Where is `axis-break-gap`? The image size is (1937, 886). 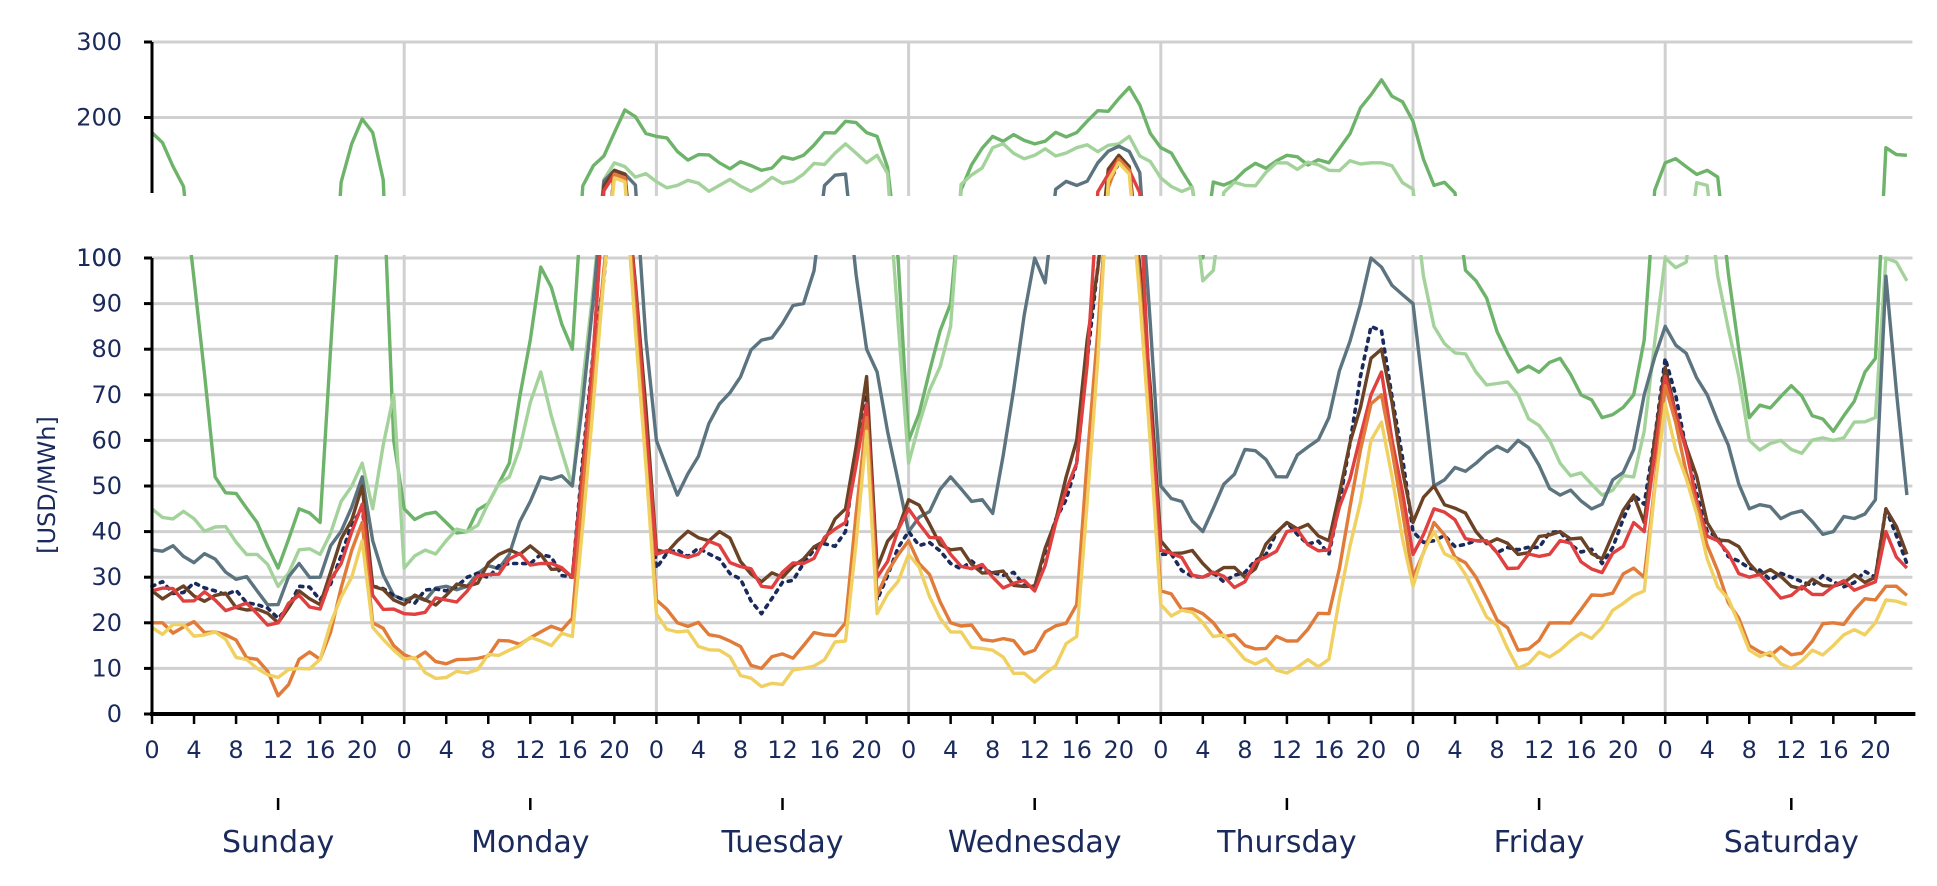 axis-break-gap is located at coordinates (1035, 225).